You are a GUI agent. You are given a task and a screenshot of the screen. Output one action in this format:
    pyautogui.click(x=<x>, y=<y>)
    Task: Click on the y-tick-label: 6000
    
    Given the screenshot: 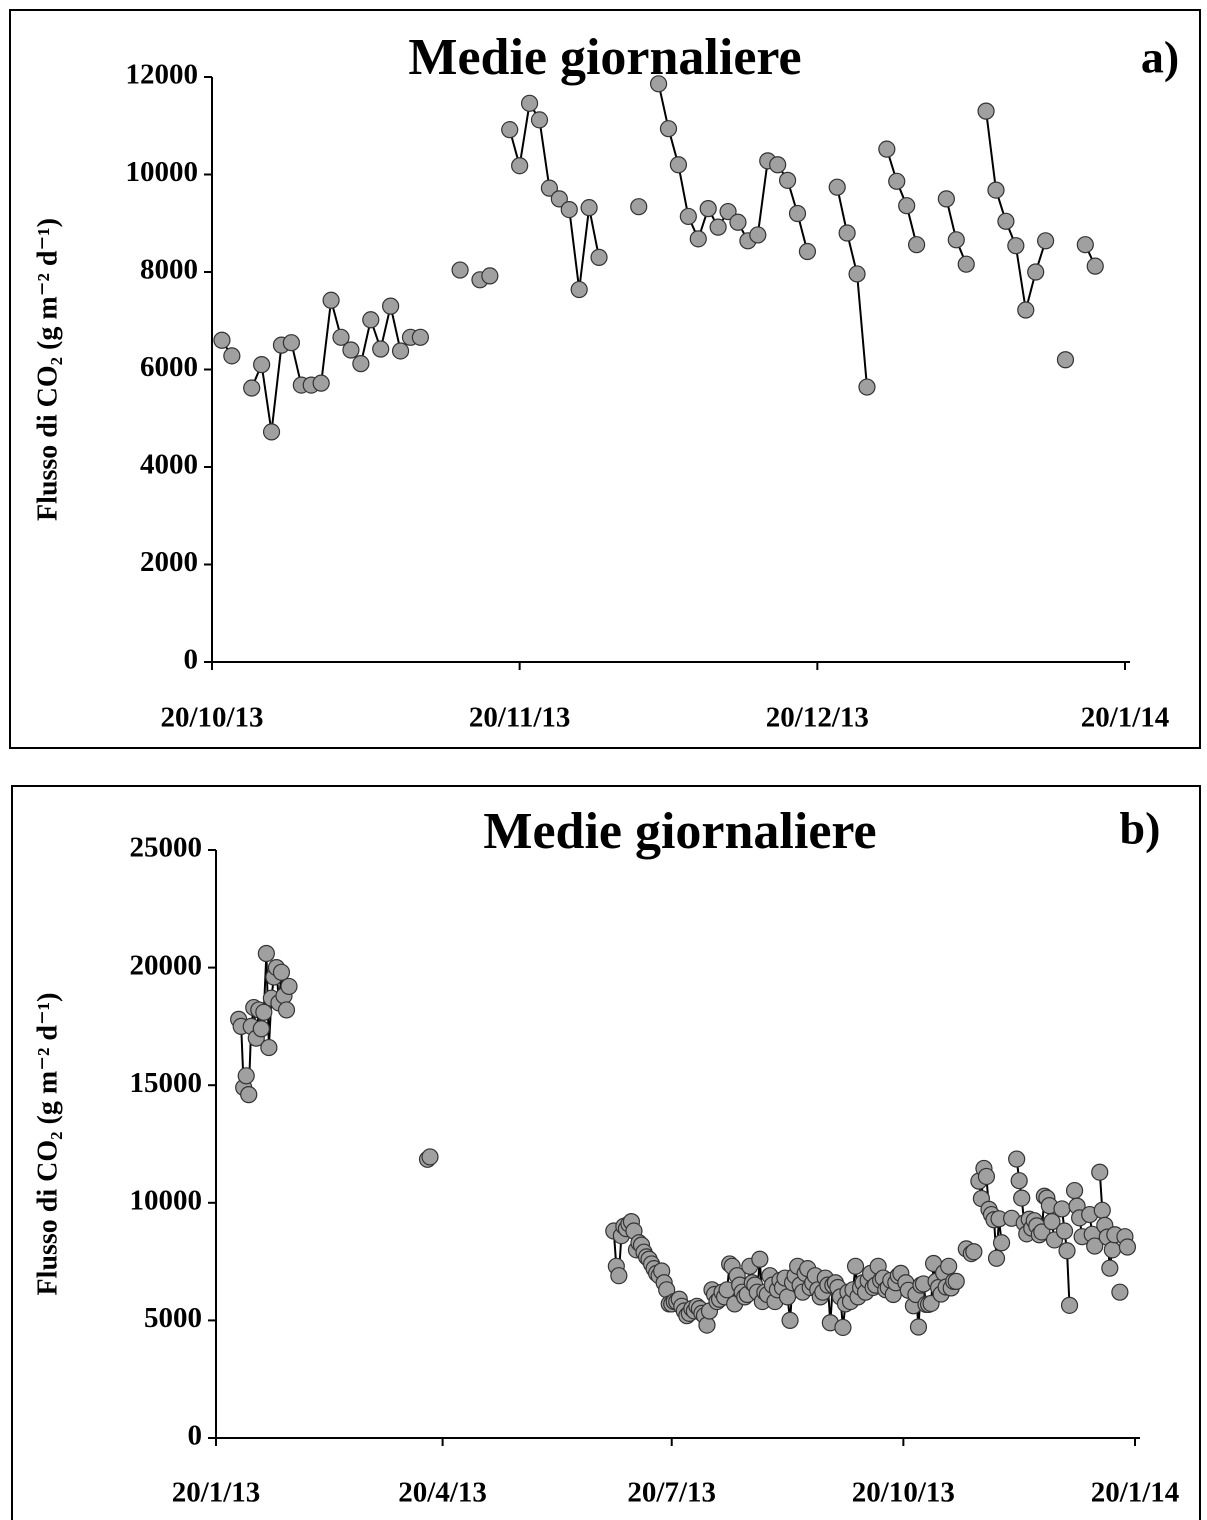 What is the action you would take?
    pyautogui.click(x=169, y=367)
    